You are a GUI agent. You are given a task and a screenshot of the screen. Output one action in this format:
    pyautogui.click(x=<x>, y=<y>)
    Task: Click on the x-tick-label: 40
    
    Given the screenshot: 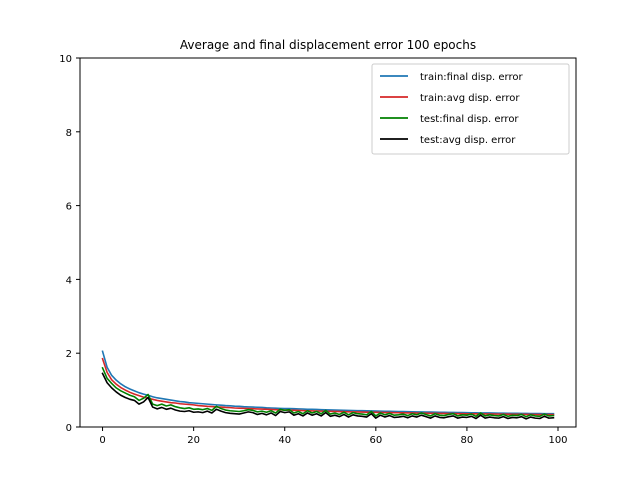 What is the action you would take?
    pyautogui.click(x=284, y=440)
    